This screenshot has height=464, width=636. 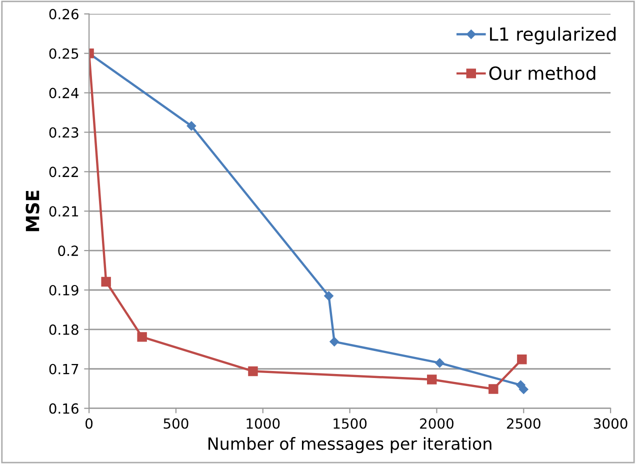 What do you see at coordinates (63, 211) in the screenshot?
I see `y-tick-label: 0.21` at bounding box center [63, 211].